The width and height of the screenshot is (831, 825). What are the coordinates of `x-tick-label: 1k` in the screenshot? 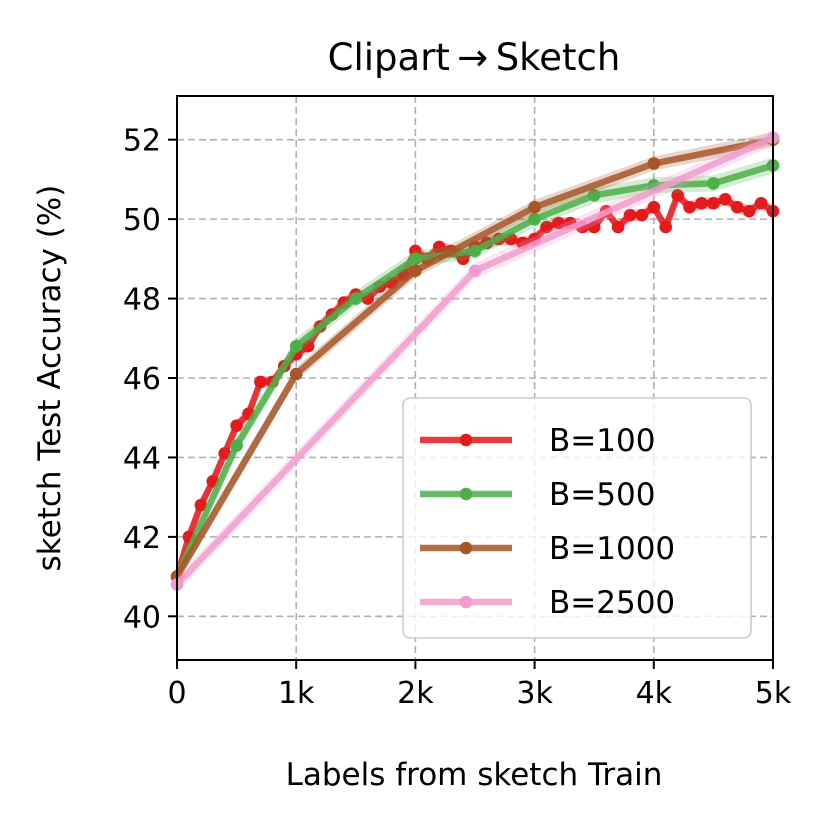 It's located at (296, 693).